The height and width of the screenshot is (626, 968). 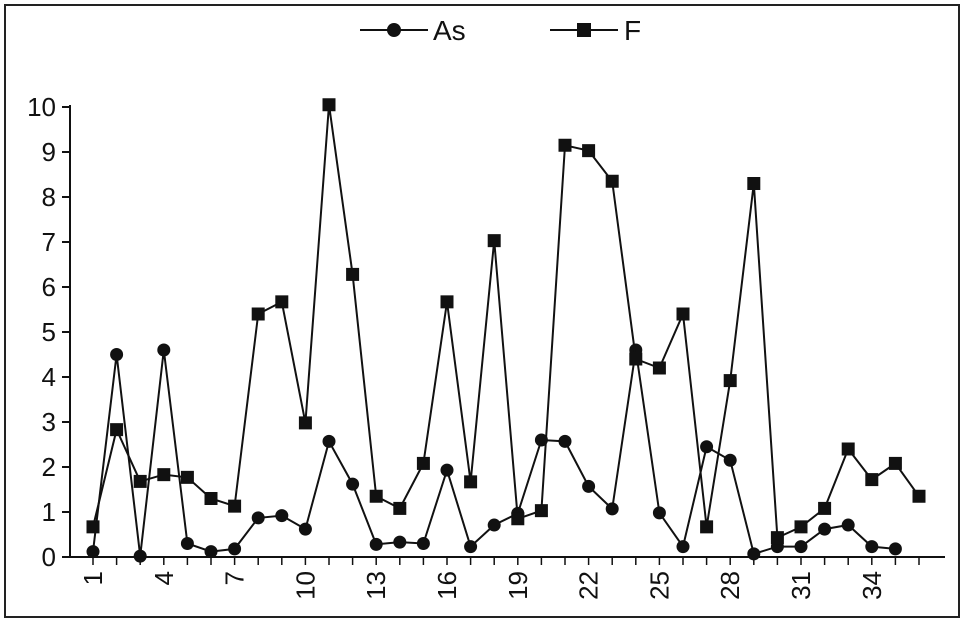 I want to click on x-tick-label-16: 16, so click(x=447, y=585).